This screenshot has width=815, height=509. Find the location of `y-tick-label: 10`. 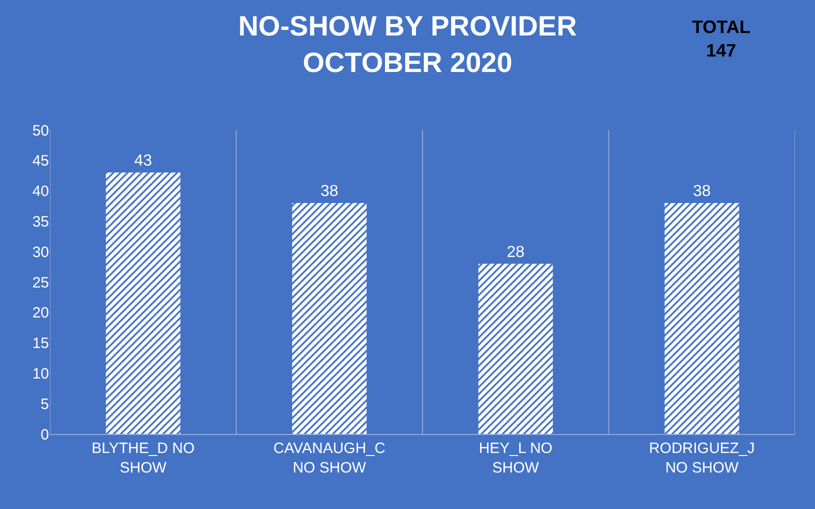

y-tick-label: 10 is located at coordinates (40, 373).